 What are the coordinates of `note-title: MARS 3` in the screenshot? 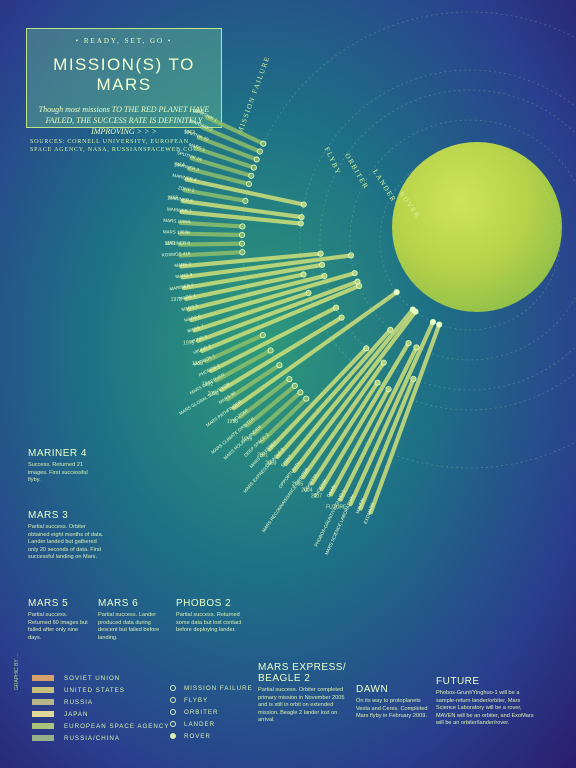 It's located at (48, 515).